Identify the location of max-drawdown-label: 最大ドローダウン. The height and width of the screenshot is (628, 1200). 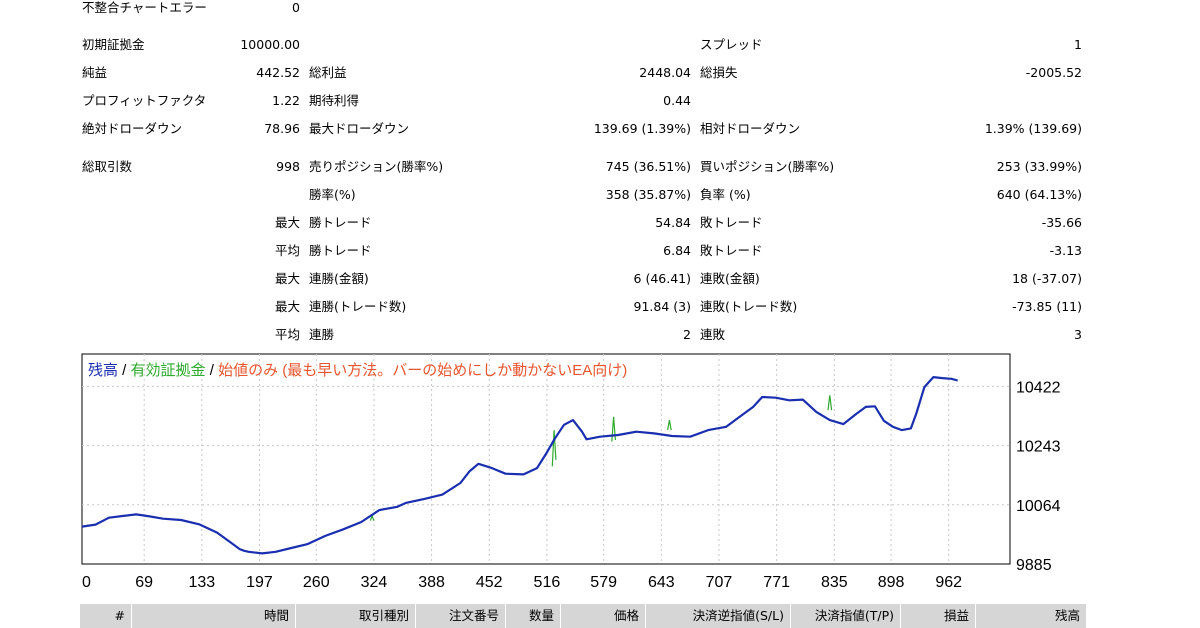
(359, 128).